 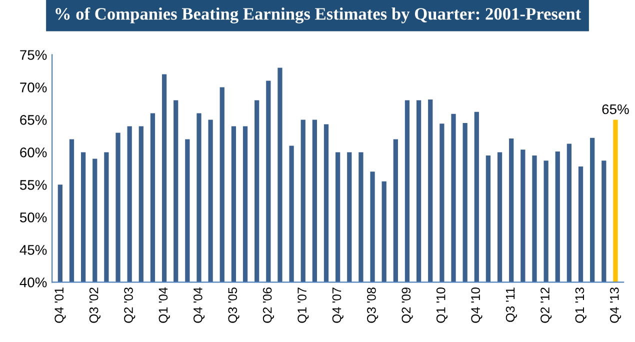 What do you see at coordinates (407, 305) in the screenshot?
I see `x-tick-label: Q2 '09` at bounding box center [407, 305].